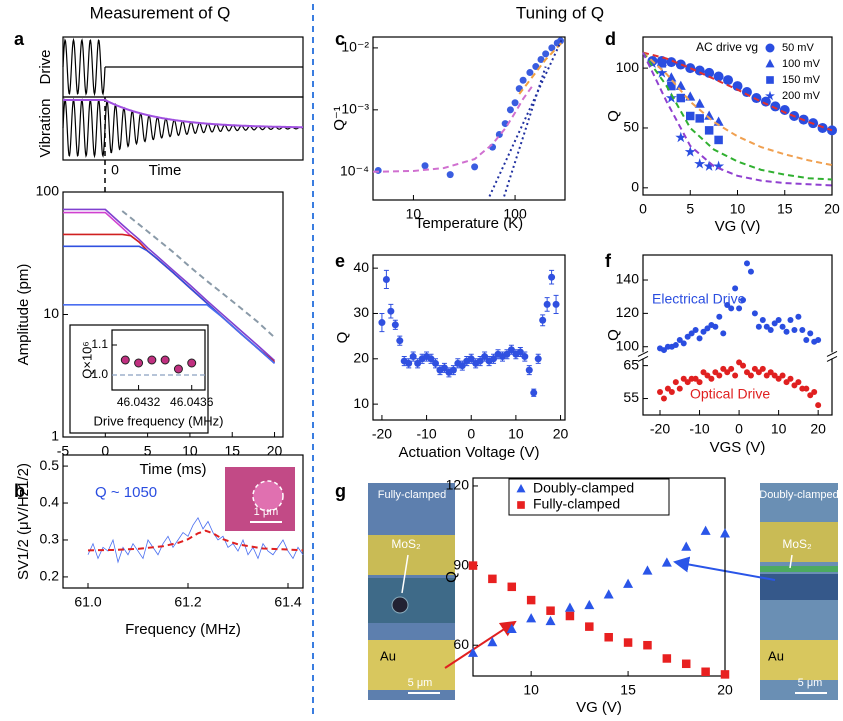  Describe the element at coordinates (779, 428) in the screenshot. I see `x-tick-label: 10` at that location.